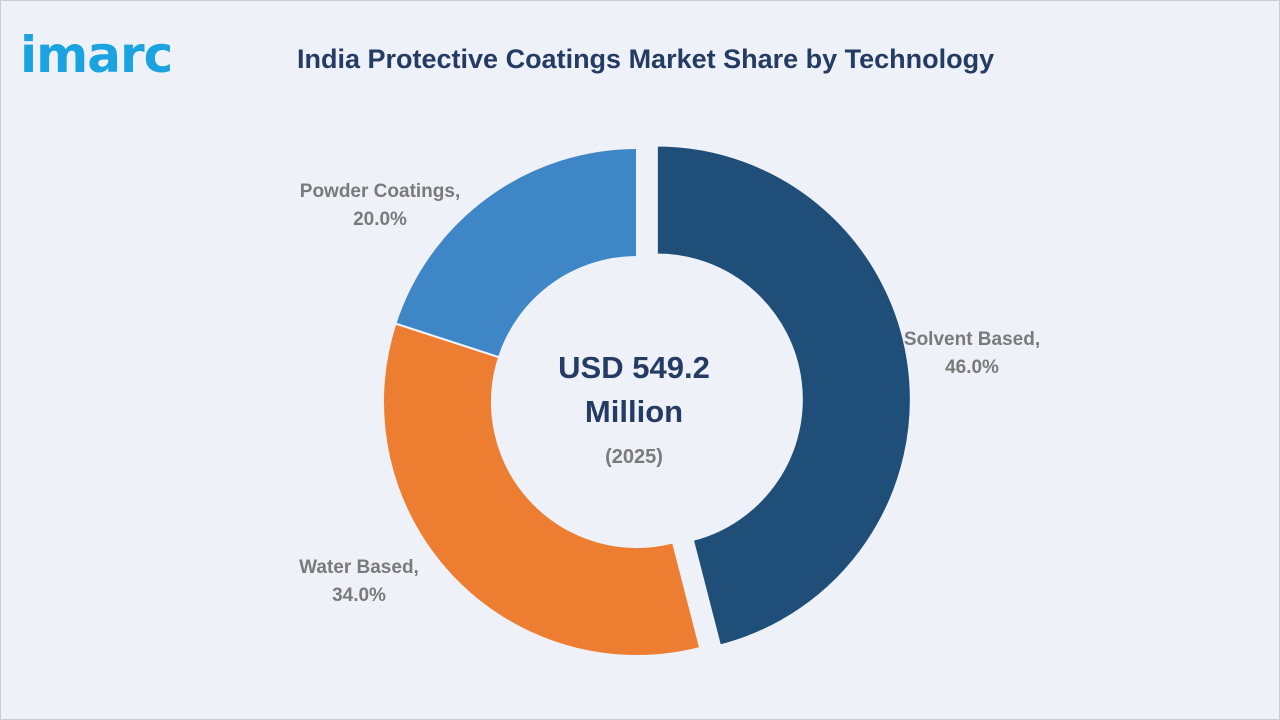 This screenshot has height=720, width=1280. I want to click on slice-water-based, so click(542, 489).